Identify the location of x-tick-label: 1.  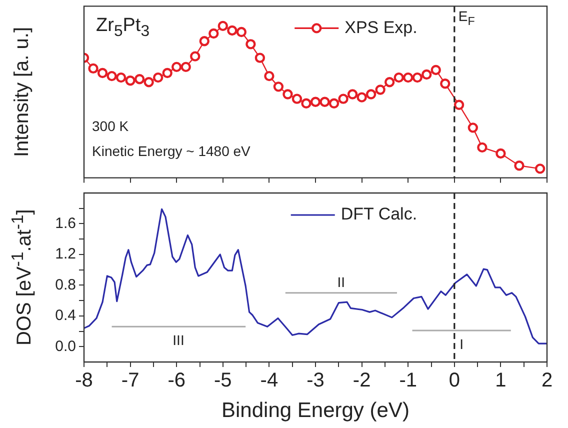
(500, 381).